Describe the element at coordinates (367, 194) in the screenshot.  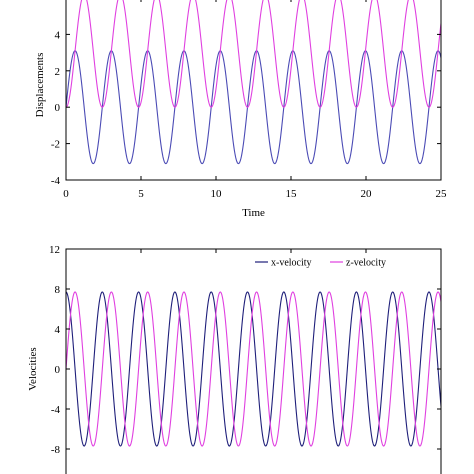
I see `displacement-x-tick-label: 20` at that location.